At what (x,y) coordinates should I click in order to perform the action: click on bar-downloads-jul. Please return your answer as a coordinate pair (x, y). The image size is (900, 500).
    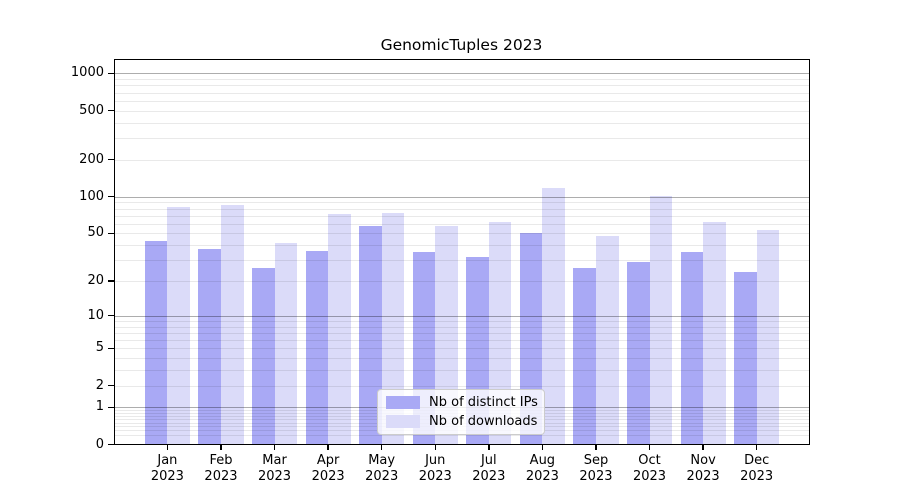
    Looking at the image, I should click on (500, 333).